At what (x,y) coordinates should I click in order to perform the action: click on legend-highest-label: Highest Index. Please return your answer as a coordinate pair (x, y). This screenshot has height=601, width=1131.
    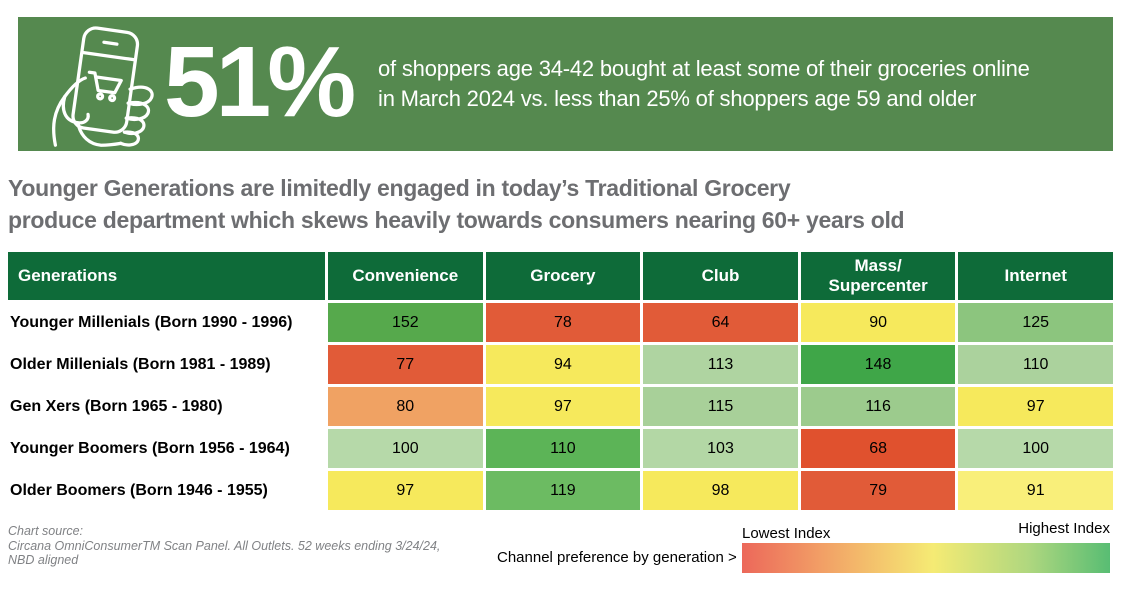
    Looking at the image, I should click on (1064, 528).